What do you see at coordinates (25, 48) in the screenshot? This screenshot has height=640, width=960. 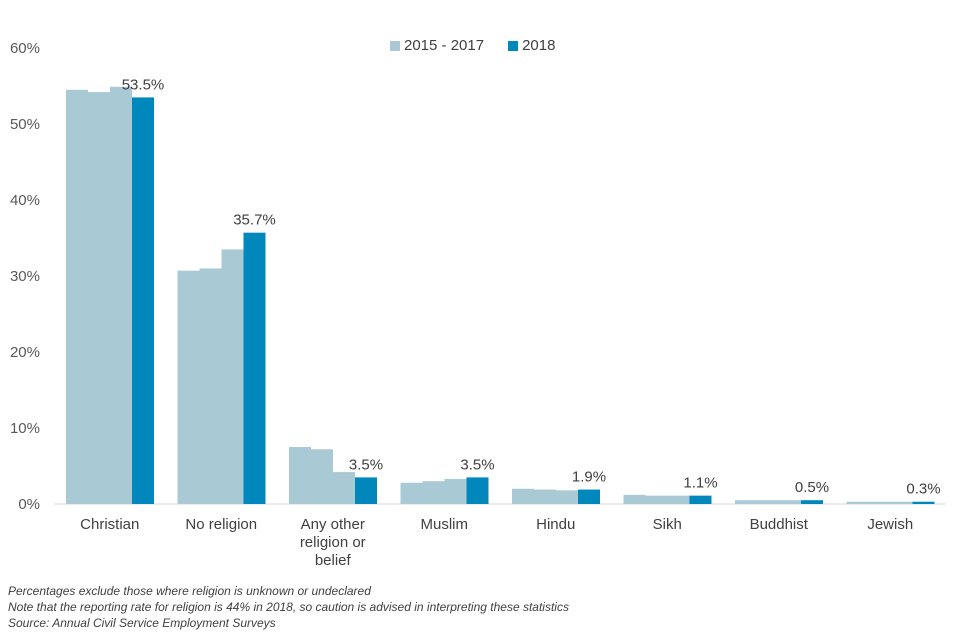 I see `y-tick-label: 60%` at bounding box center [25, 48].